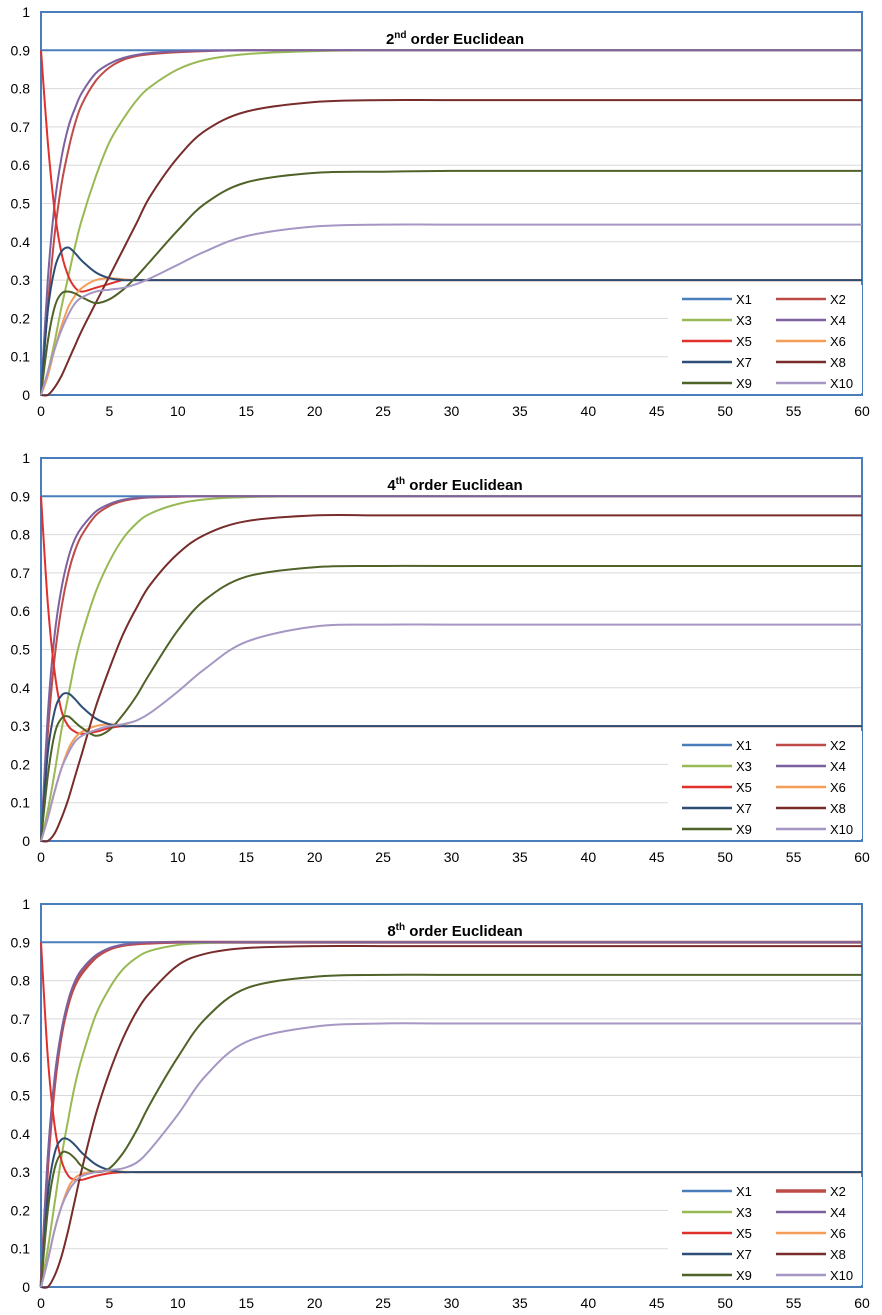 This screenshot has width=882, height=1315. What do you see at coordinates (21, 650) in the screenshot?
I see `y-tick-label: 0.5` at bounding box center [21, 650].